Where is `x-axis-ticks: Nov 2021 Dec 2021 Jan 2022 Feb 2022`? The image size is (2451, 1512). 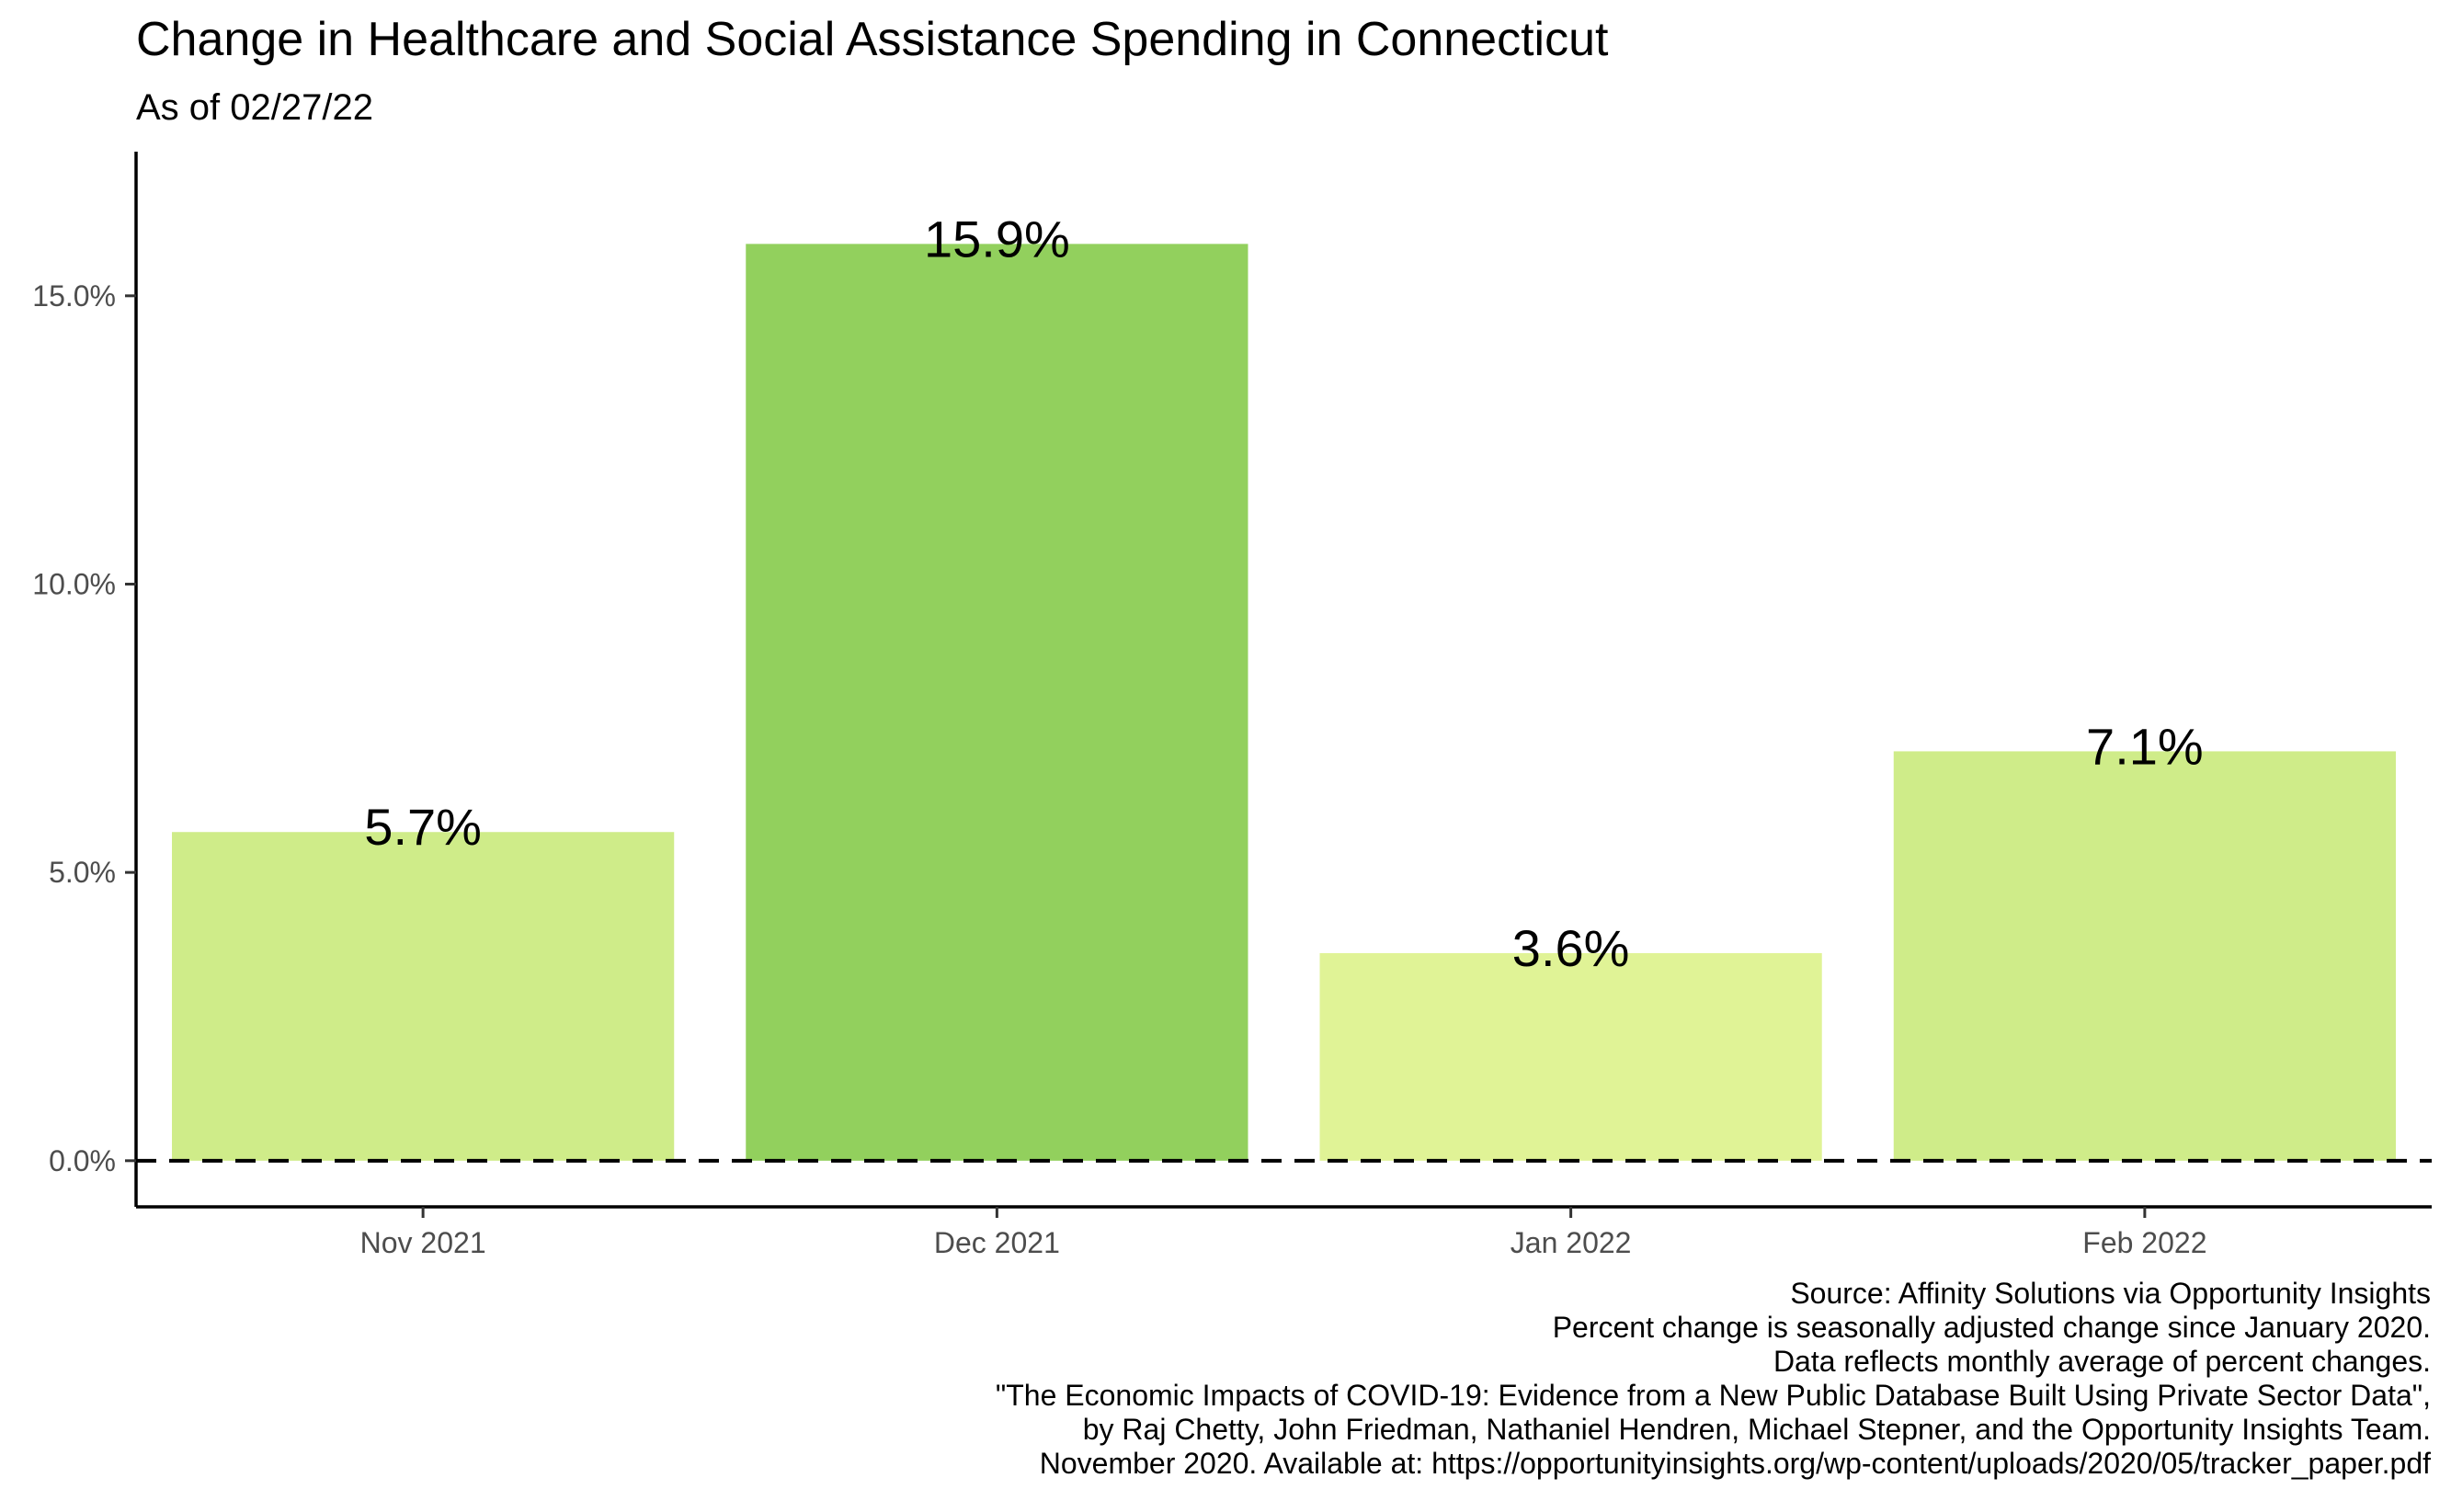 x-axis-ticks: Nov 2021 Dec 2021 Jan 2022 Feb 2022 is located at coordinates (1283, 1233).